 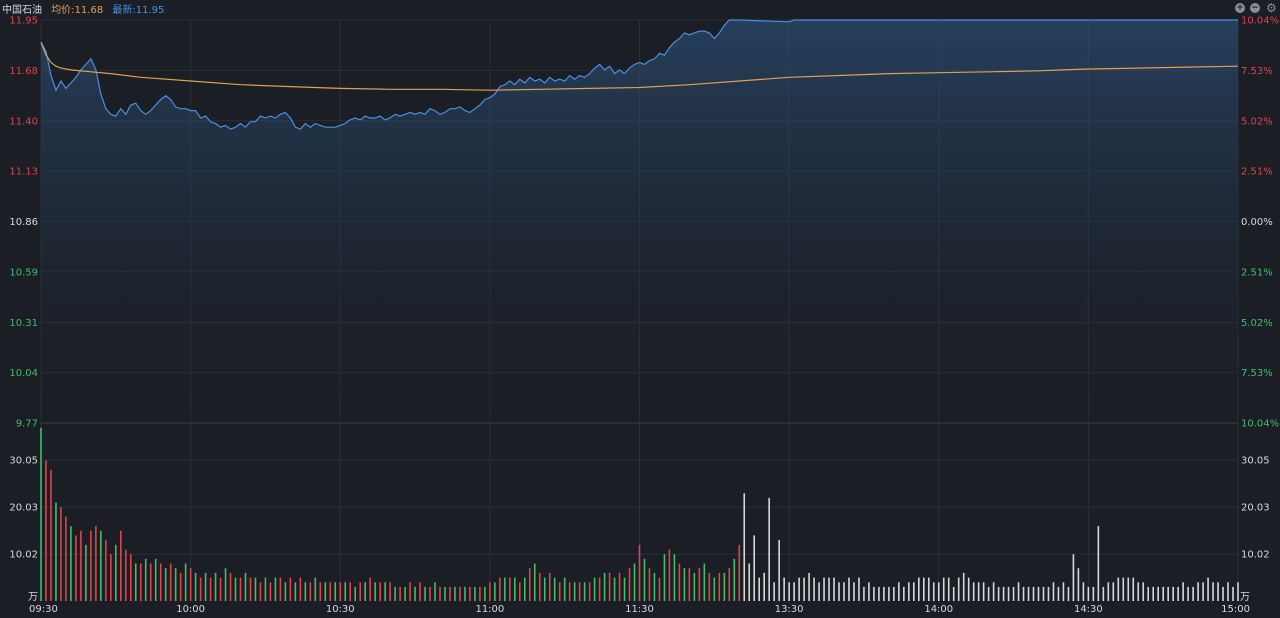 I want to click on price-tick-label: 10.31, so click(x=23, y=323).